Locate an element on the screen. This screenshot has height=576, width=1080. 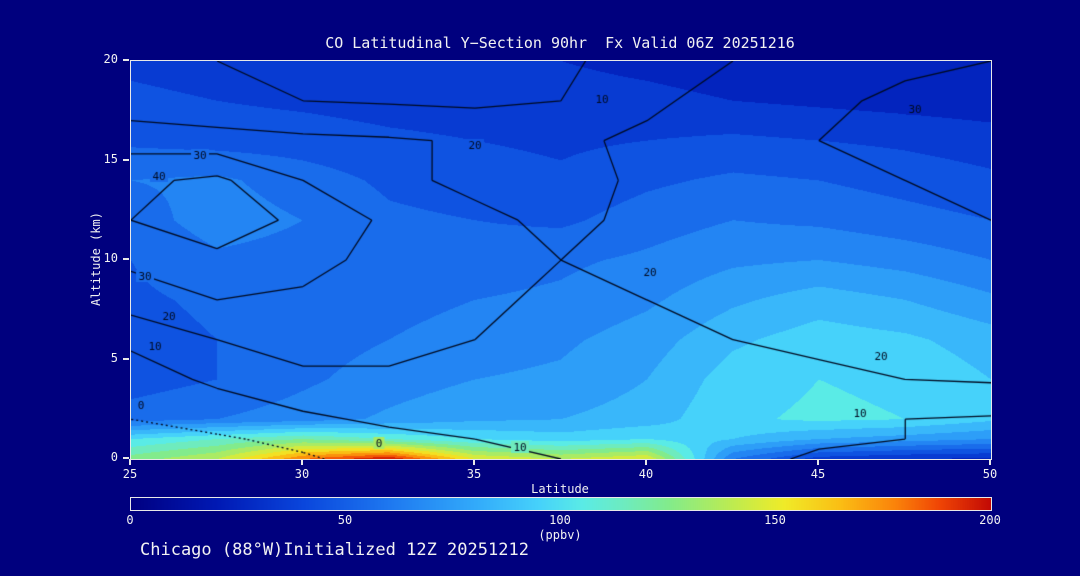
x-tick-label: 50 is located at coordinates (990, 474).